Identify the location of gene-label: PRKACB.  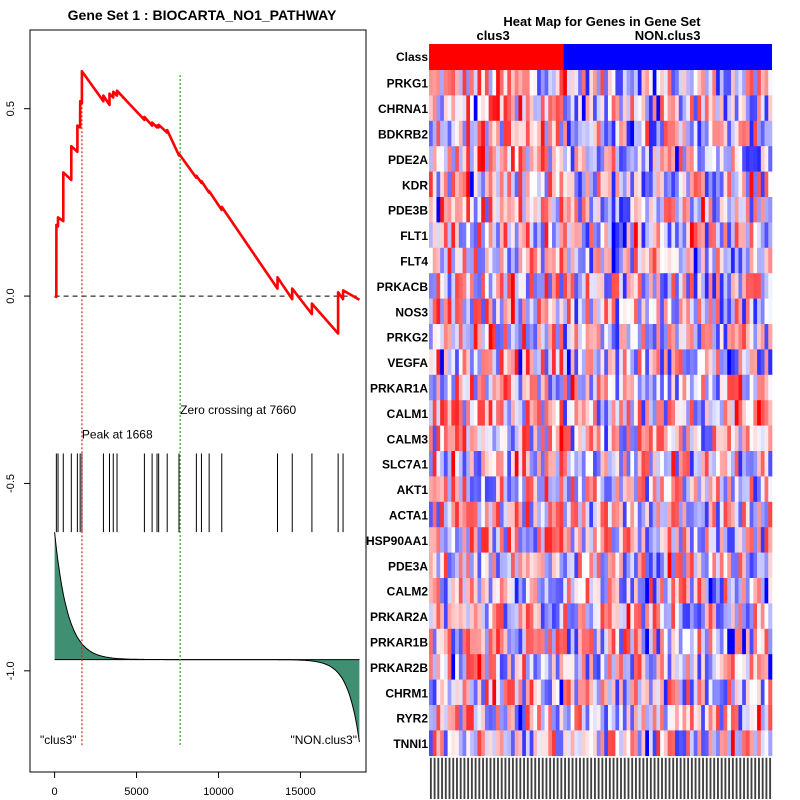
(403, 287).